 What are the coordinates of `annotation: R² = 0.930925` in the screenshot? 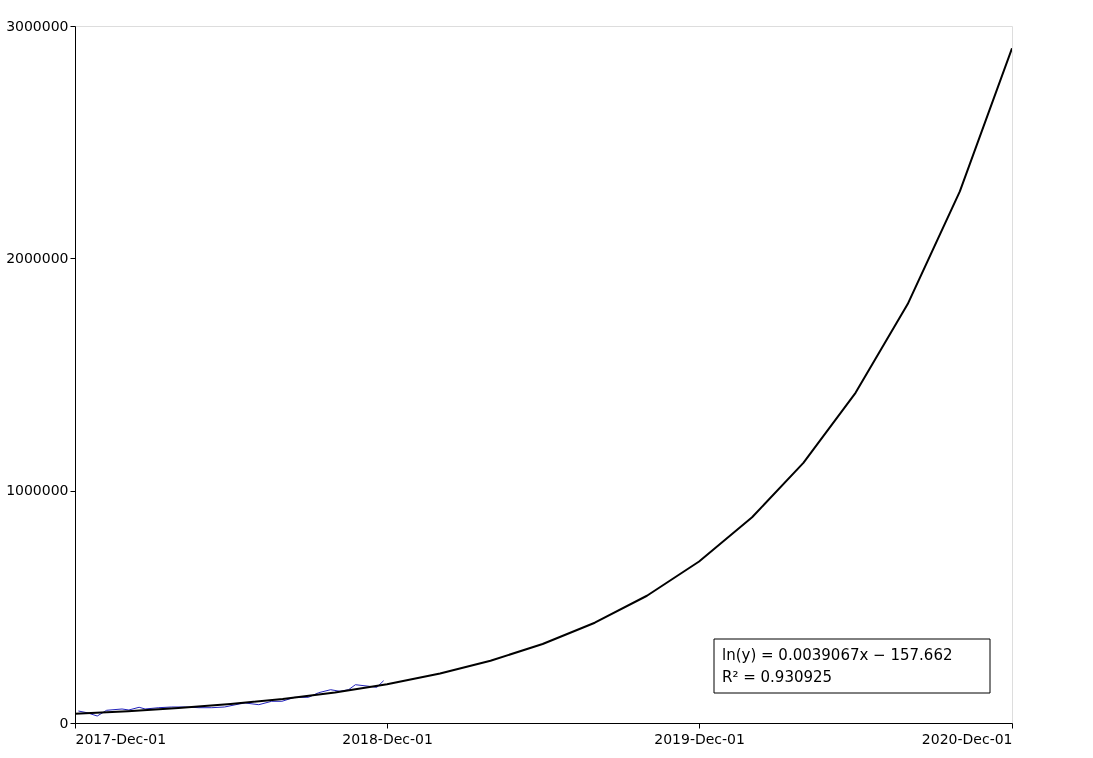 It's located at (777, 677).